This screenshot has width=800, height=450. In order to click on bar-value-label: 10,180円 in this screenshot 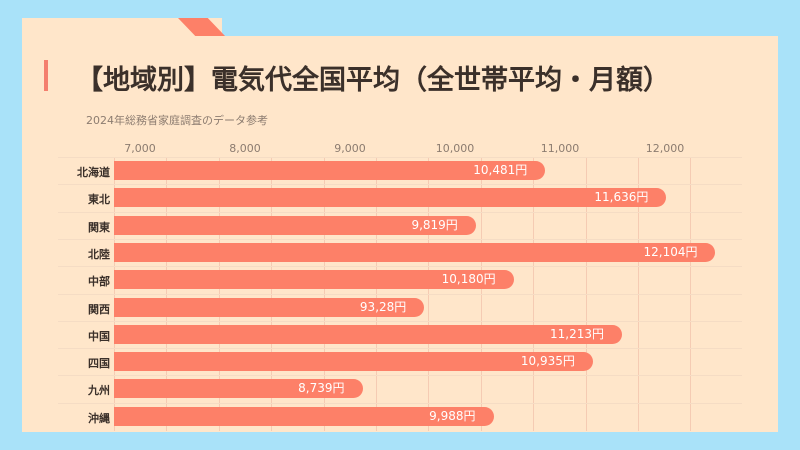, I will do `click(468, 279)`.